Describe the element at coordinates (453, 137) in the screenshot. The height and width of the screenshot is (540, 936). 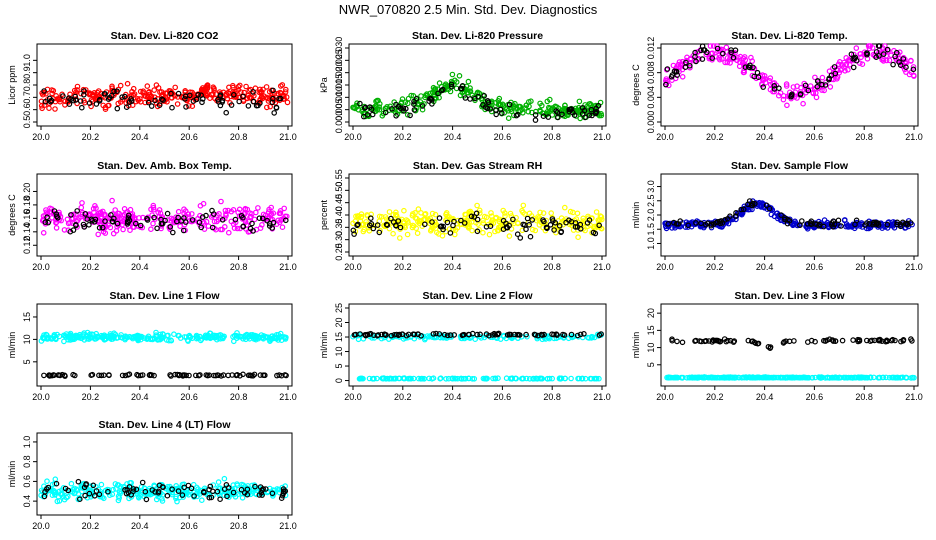
I see `x-tick-label: 20.4` at that location.